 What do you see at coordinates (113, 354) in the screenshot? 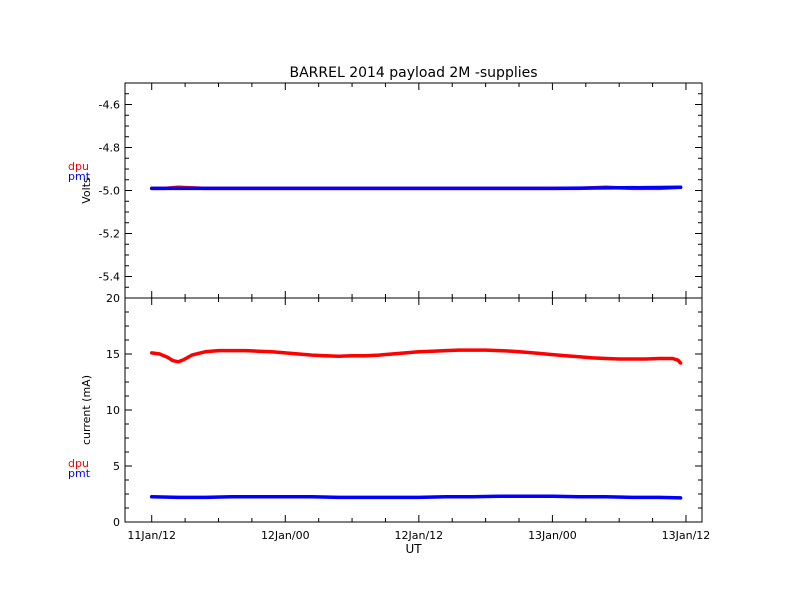
I see `y-tick-label: 15` at bounding box center [113, 354].